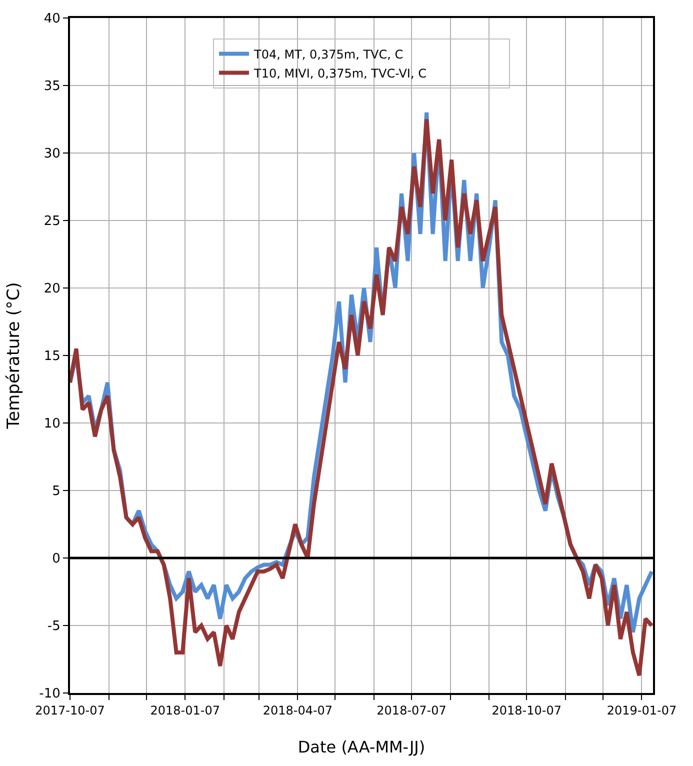 The height and width of the screenshot is (766, 693). Describe the element at coordinates (52, 424) in the screenshot. I see `y-tick-label: 10` at that location.